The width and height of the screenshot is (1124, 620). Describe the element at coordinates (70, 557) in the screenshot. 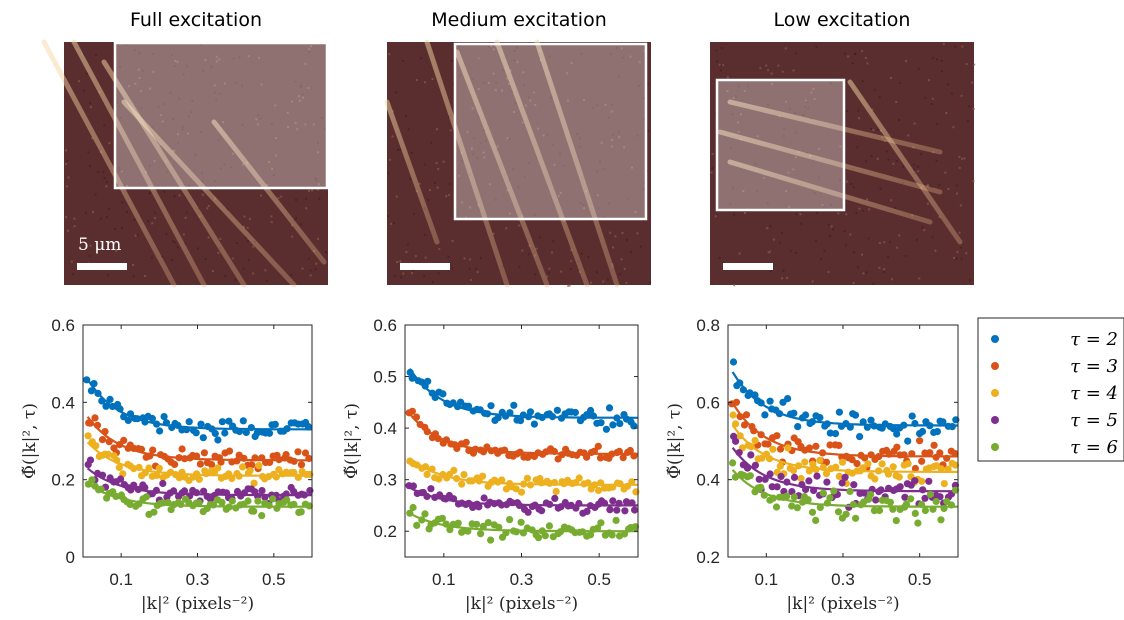

I see `y-tick-label: 0` at that location.